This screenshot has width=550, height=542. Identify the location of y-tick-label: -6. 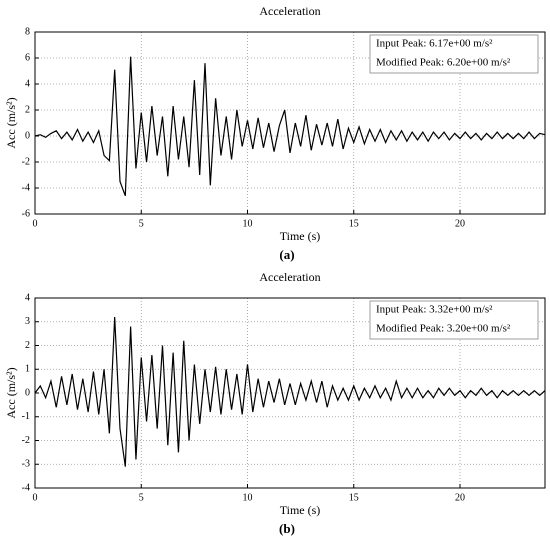
(26, 213).